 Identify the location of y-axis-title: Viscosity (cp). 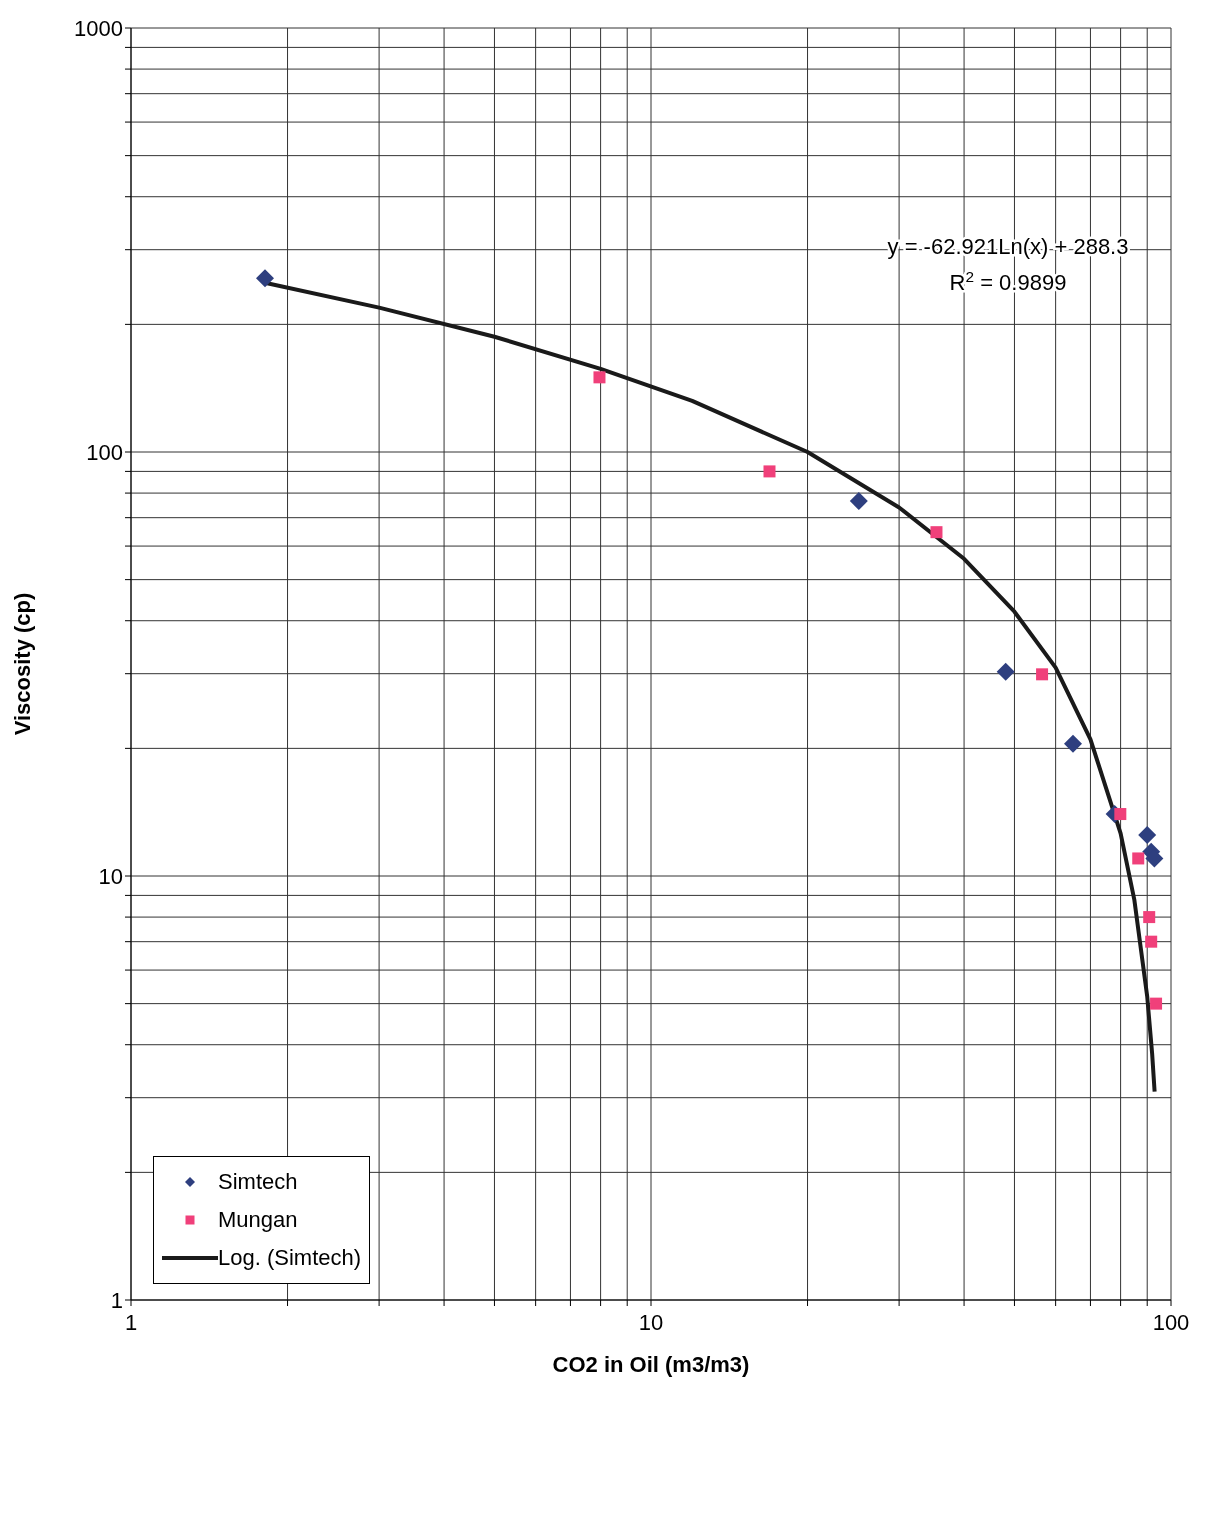
(22, 664).